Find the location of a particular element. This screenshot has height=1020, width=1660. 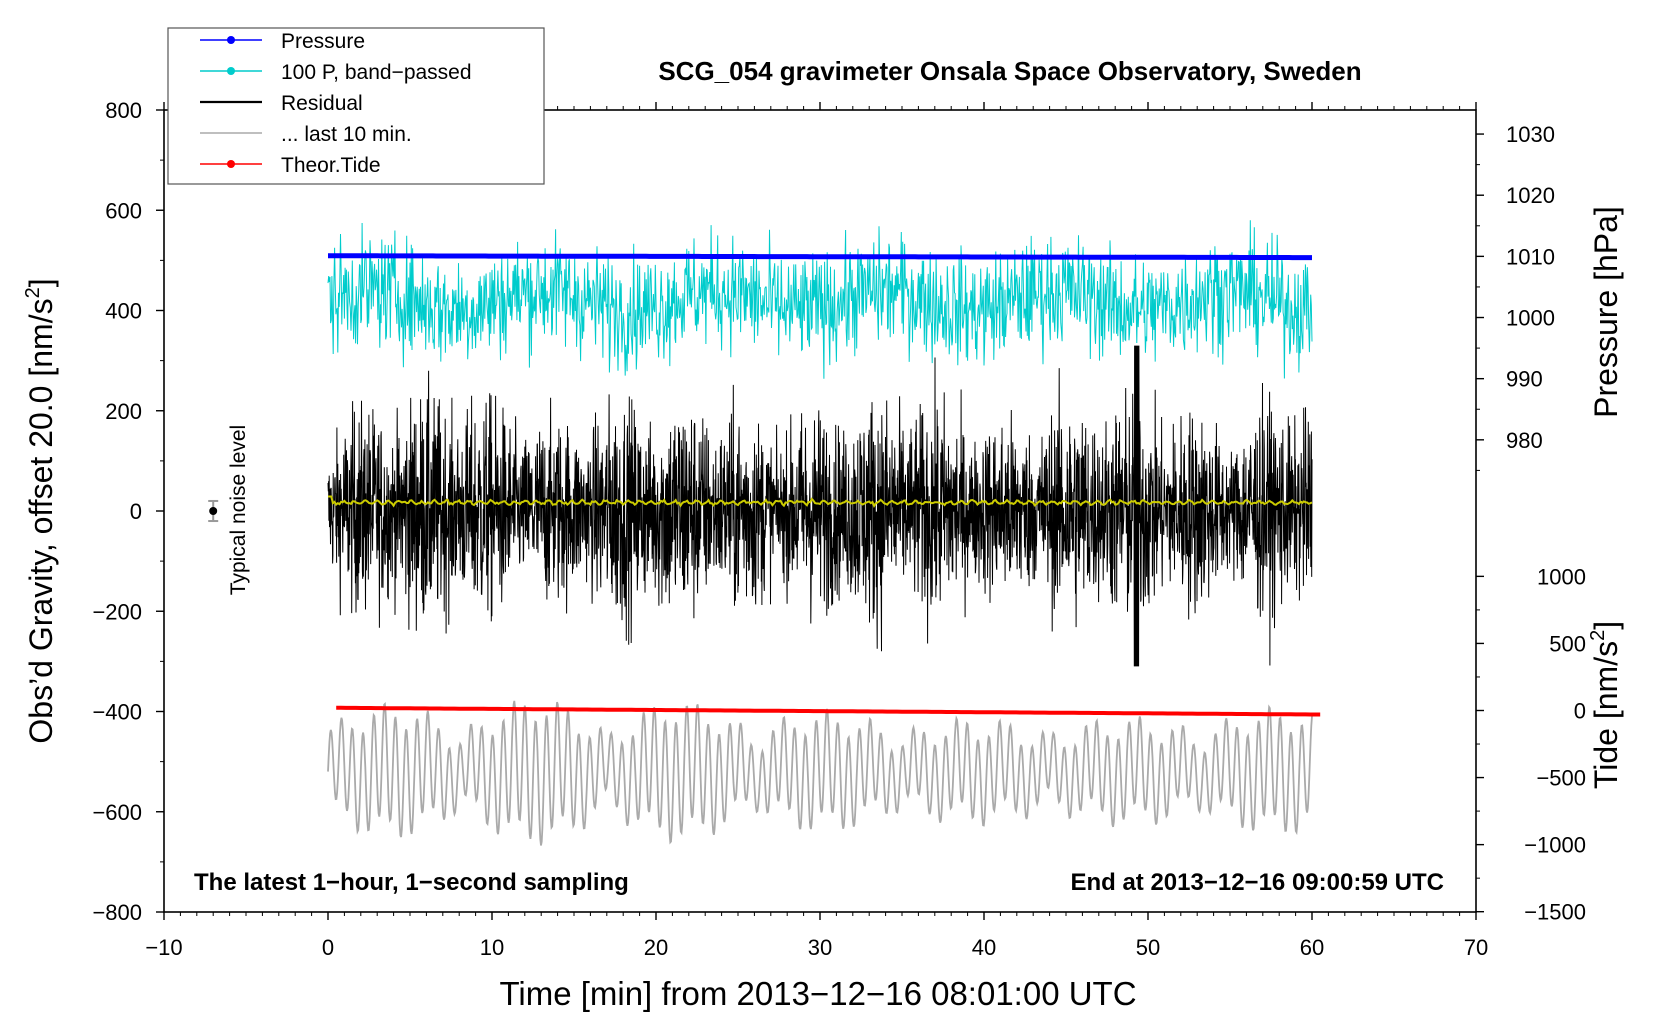

legend-label: Residual is located at coordinates (322, 103).